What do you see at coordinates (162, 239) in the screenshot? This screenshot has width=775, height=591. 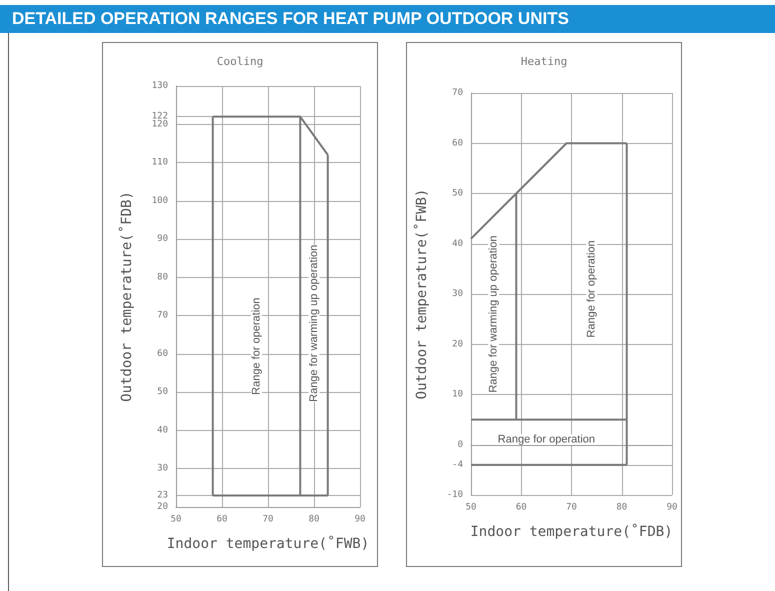 I see `y-tick-label: 90` at bounding box center [162, 239].